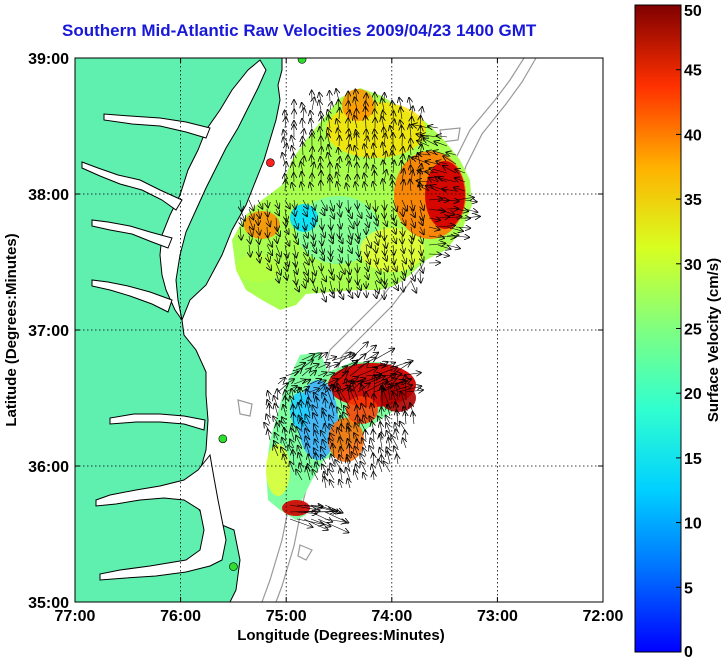 The width and height of the screenshot is (724, 659). Describe the element at coordinates (157, 126) in the screenshot. I see `upper-bay-river` at that location.